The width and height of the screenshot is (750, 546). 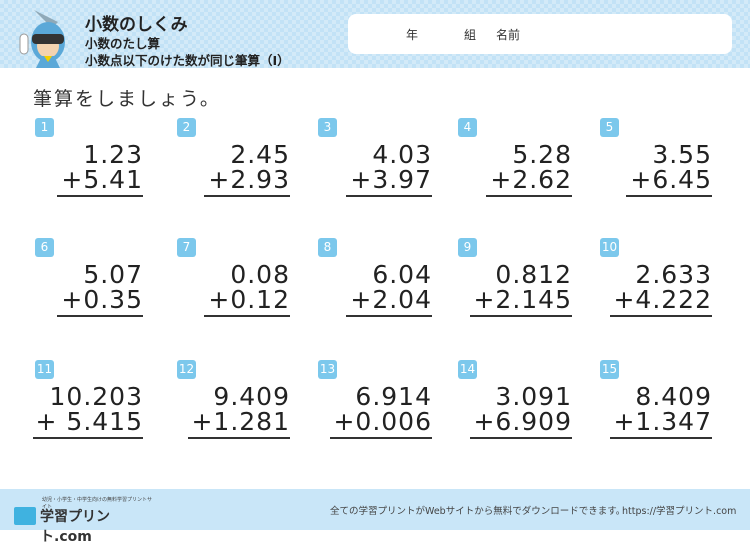 I want to click on problem-number-badge: 5, so click(x=609, y=127).